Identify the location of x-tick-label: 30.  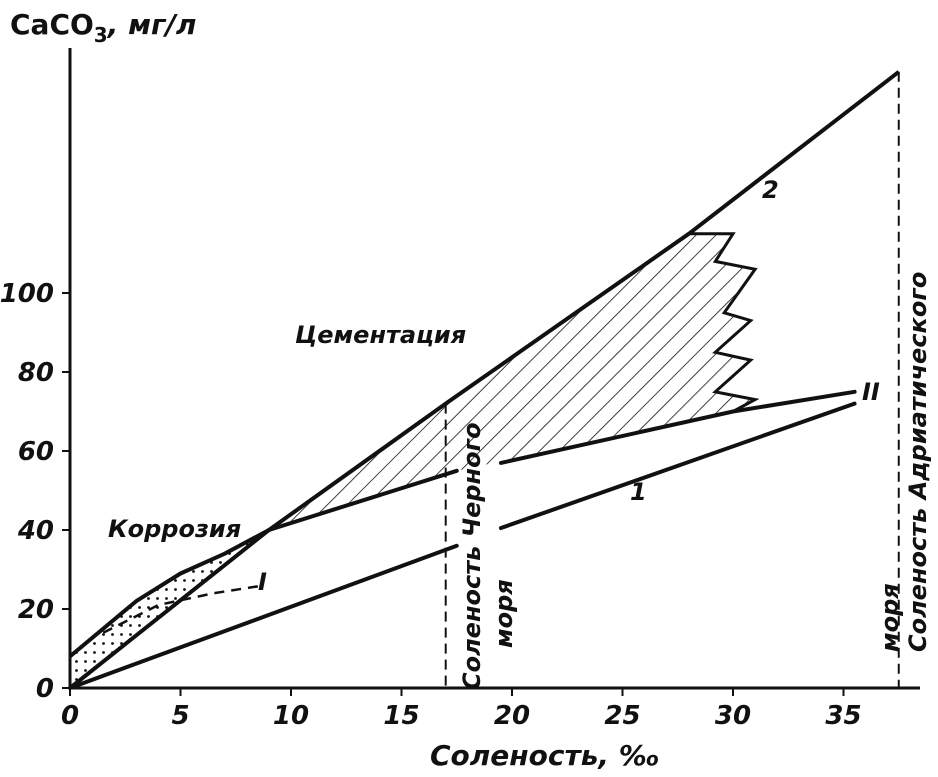
(733, 716).